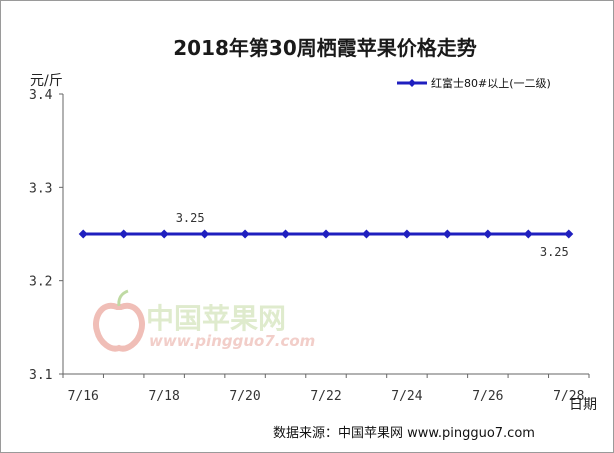  What do you see at coordinates (41, 95) in the screenshot?
I see `y-tick-label: 3.4` at bounding box center [41, 95].